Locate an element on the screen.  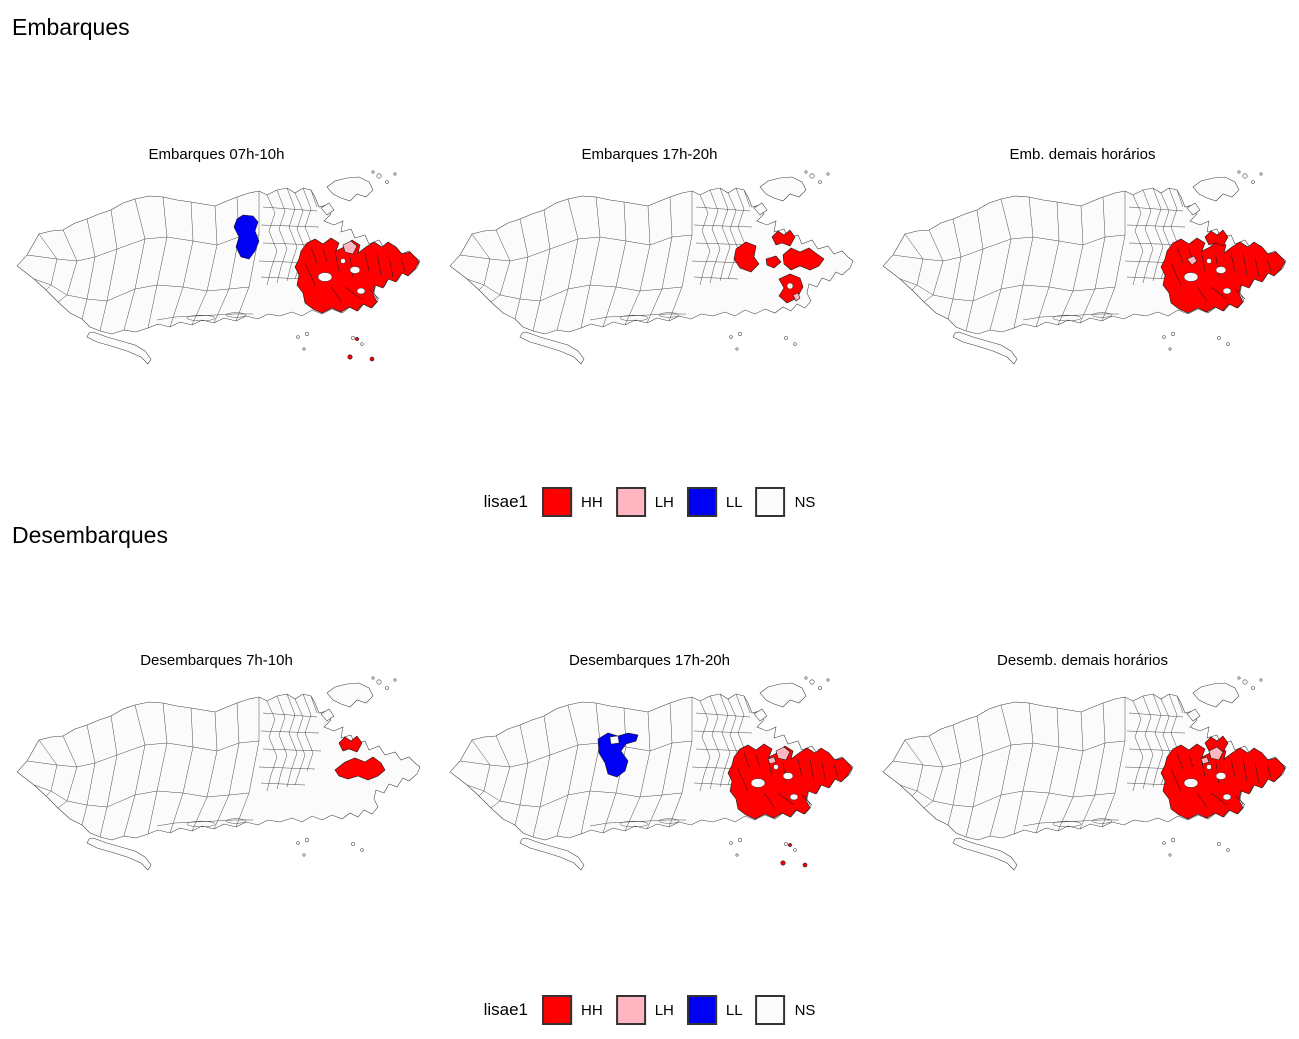
map-title: Embarques 17h-20h is located at coordinates (649, 154).